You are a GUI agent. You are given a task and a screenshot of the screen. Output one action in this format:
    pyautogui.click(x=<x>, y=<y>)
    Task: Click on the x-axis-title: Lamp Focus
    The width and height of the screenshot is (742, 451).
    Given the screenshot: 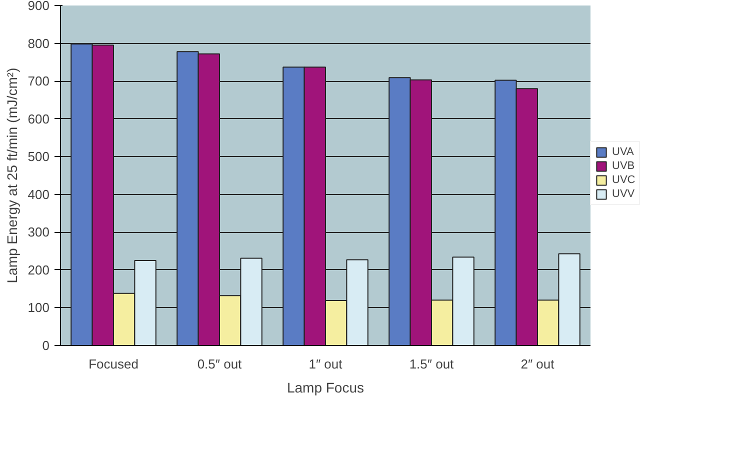 What is the action you would take?
    pyautogui.click(x=325, y=388)
    